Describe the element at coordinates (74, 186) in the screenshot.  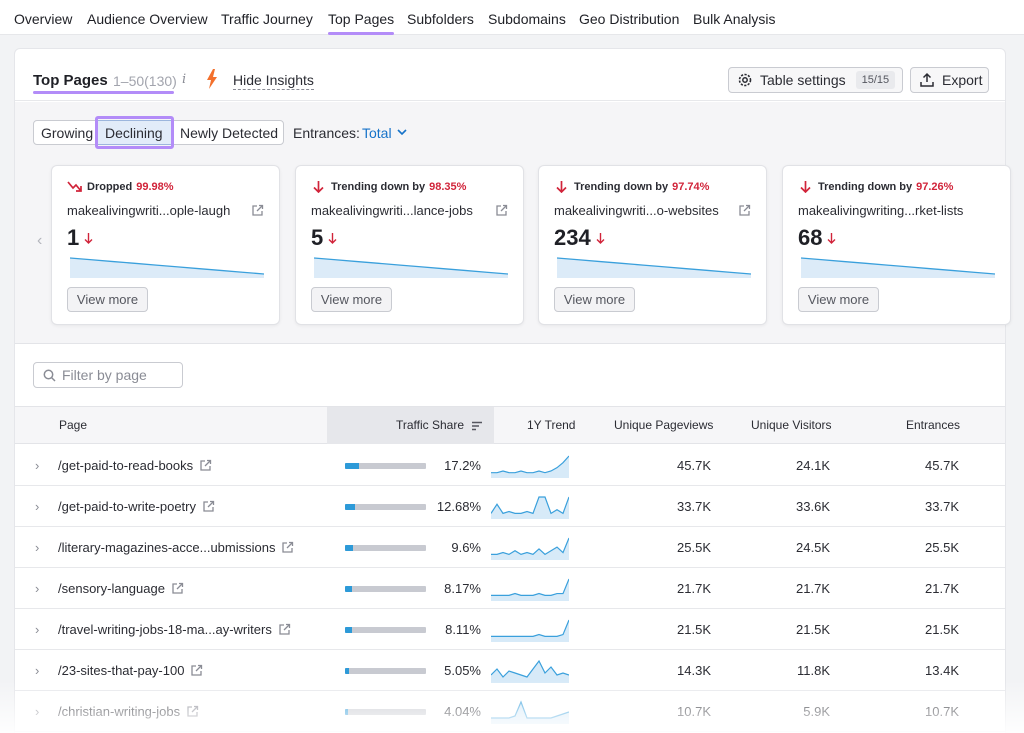
I see `dropped-icon` at that location.